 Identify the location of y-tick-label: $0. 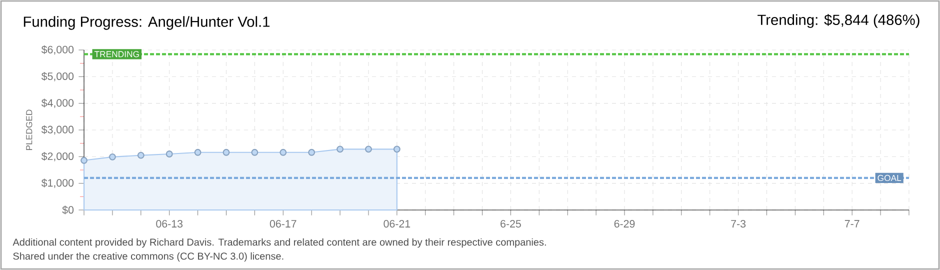
(68, 210).